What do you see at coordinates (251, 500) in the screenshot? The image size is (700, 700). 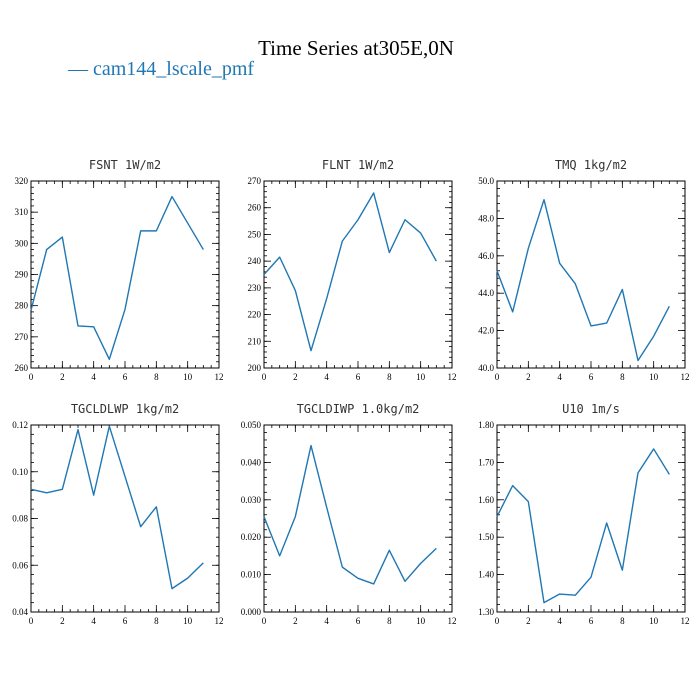 I see `y-tick-label: 0.030` at bounding box center [251, 500].